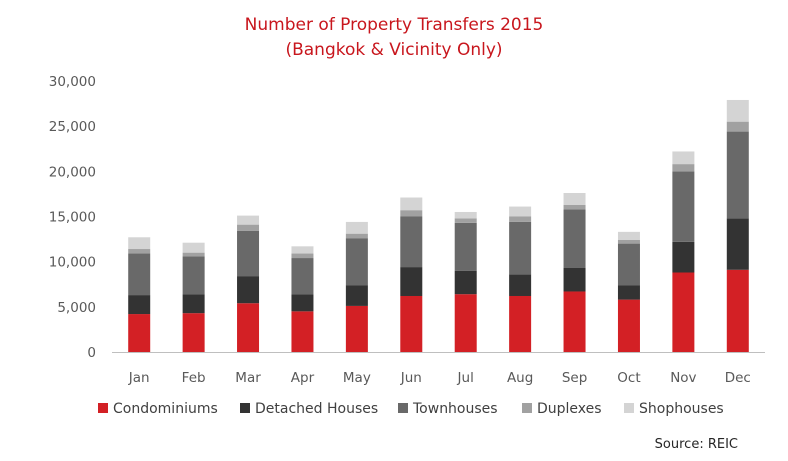  Describe the element at coordinates (139, 274) in the screenshot. I see `bar-townhouses-jan` at that location.